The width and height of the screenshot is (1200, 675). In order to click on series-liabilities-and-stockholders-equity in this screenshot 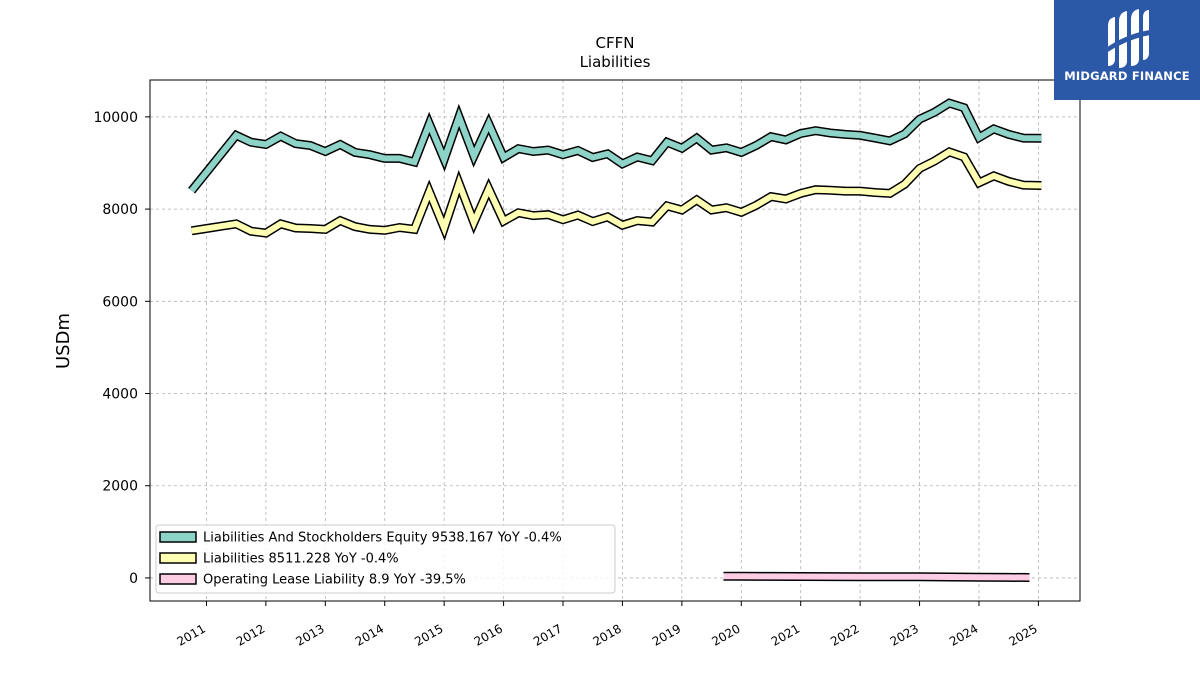, I will do `click(615, 146)`.